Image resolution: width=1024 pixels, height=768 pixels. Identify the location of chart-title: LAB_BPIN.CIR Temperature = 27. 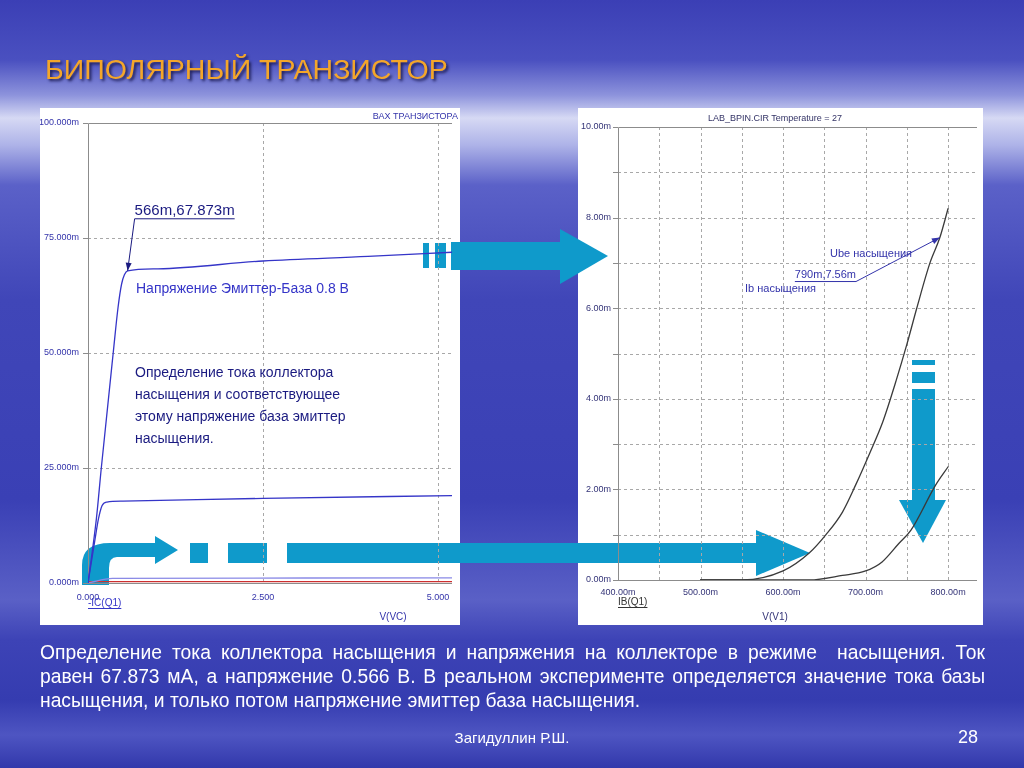
(775, 118).